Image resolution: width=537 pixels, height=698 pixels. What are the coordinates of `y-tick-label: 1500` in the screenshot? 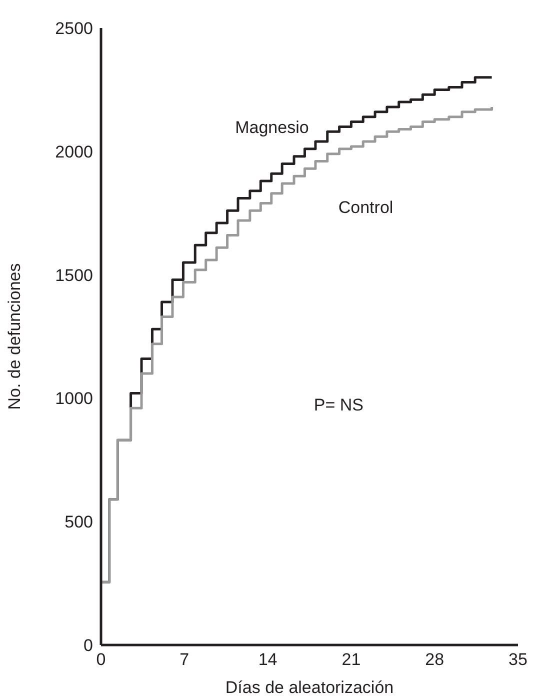 It's located at (74, 275).